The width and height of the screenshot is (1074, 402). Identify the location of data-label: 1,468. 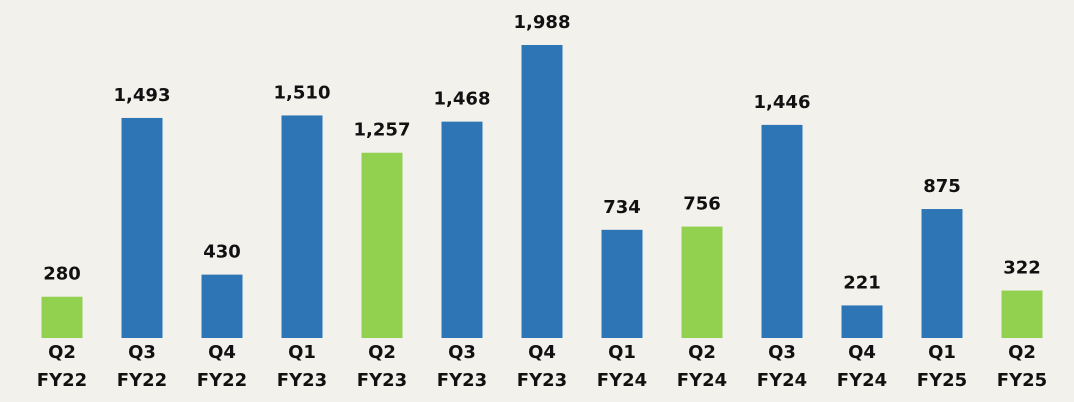
(462, 99).